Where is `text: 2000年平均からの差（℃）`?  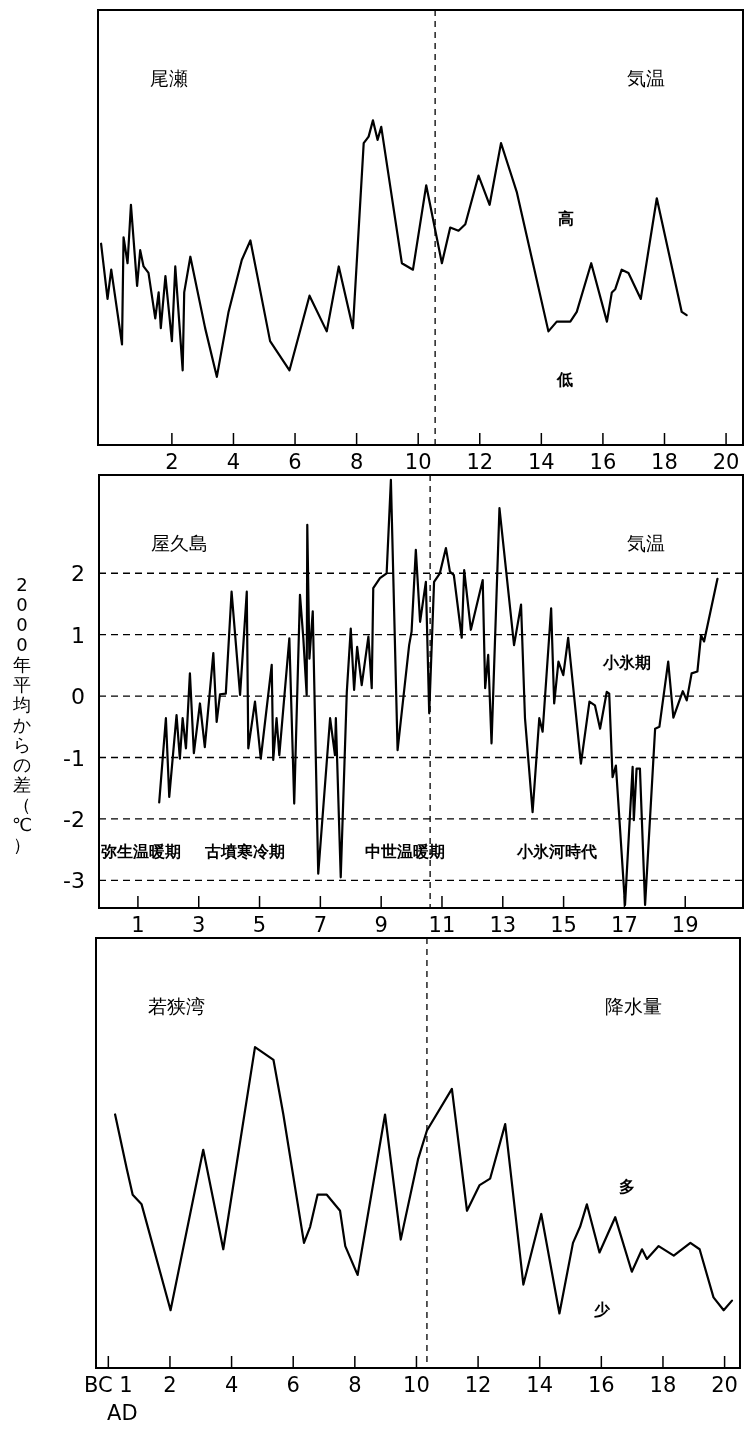
text: 2000年平均からの差（℃） is located at coordinates (22, 714).